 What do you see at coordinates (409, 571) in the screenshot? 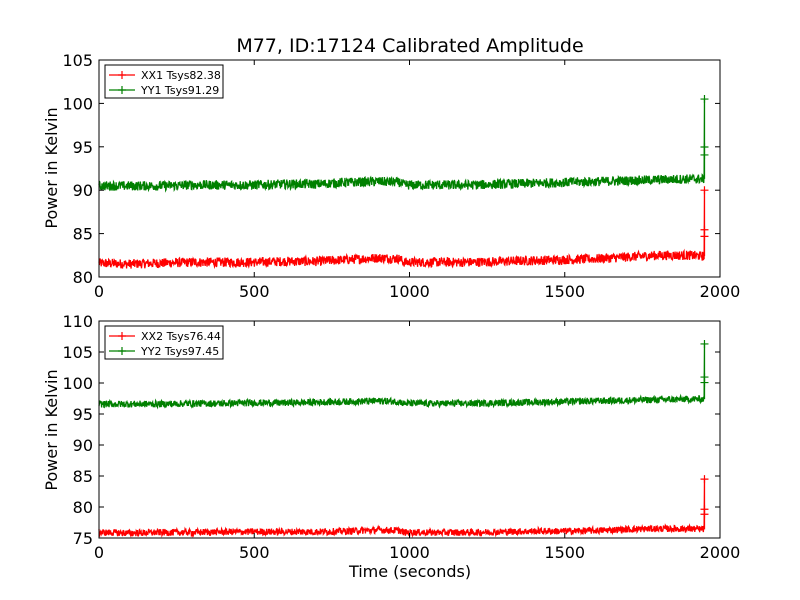
I see `x-axis-label: Time (seconds)` at bounding box center [409, 571].